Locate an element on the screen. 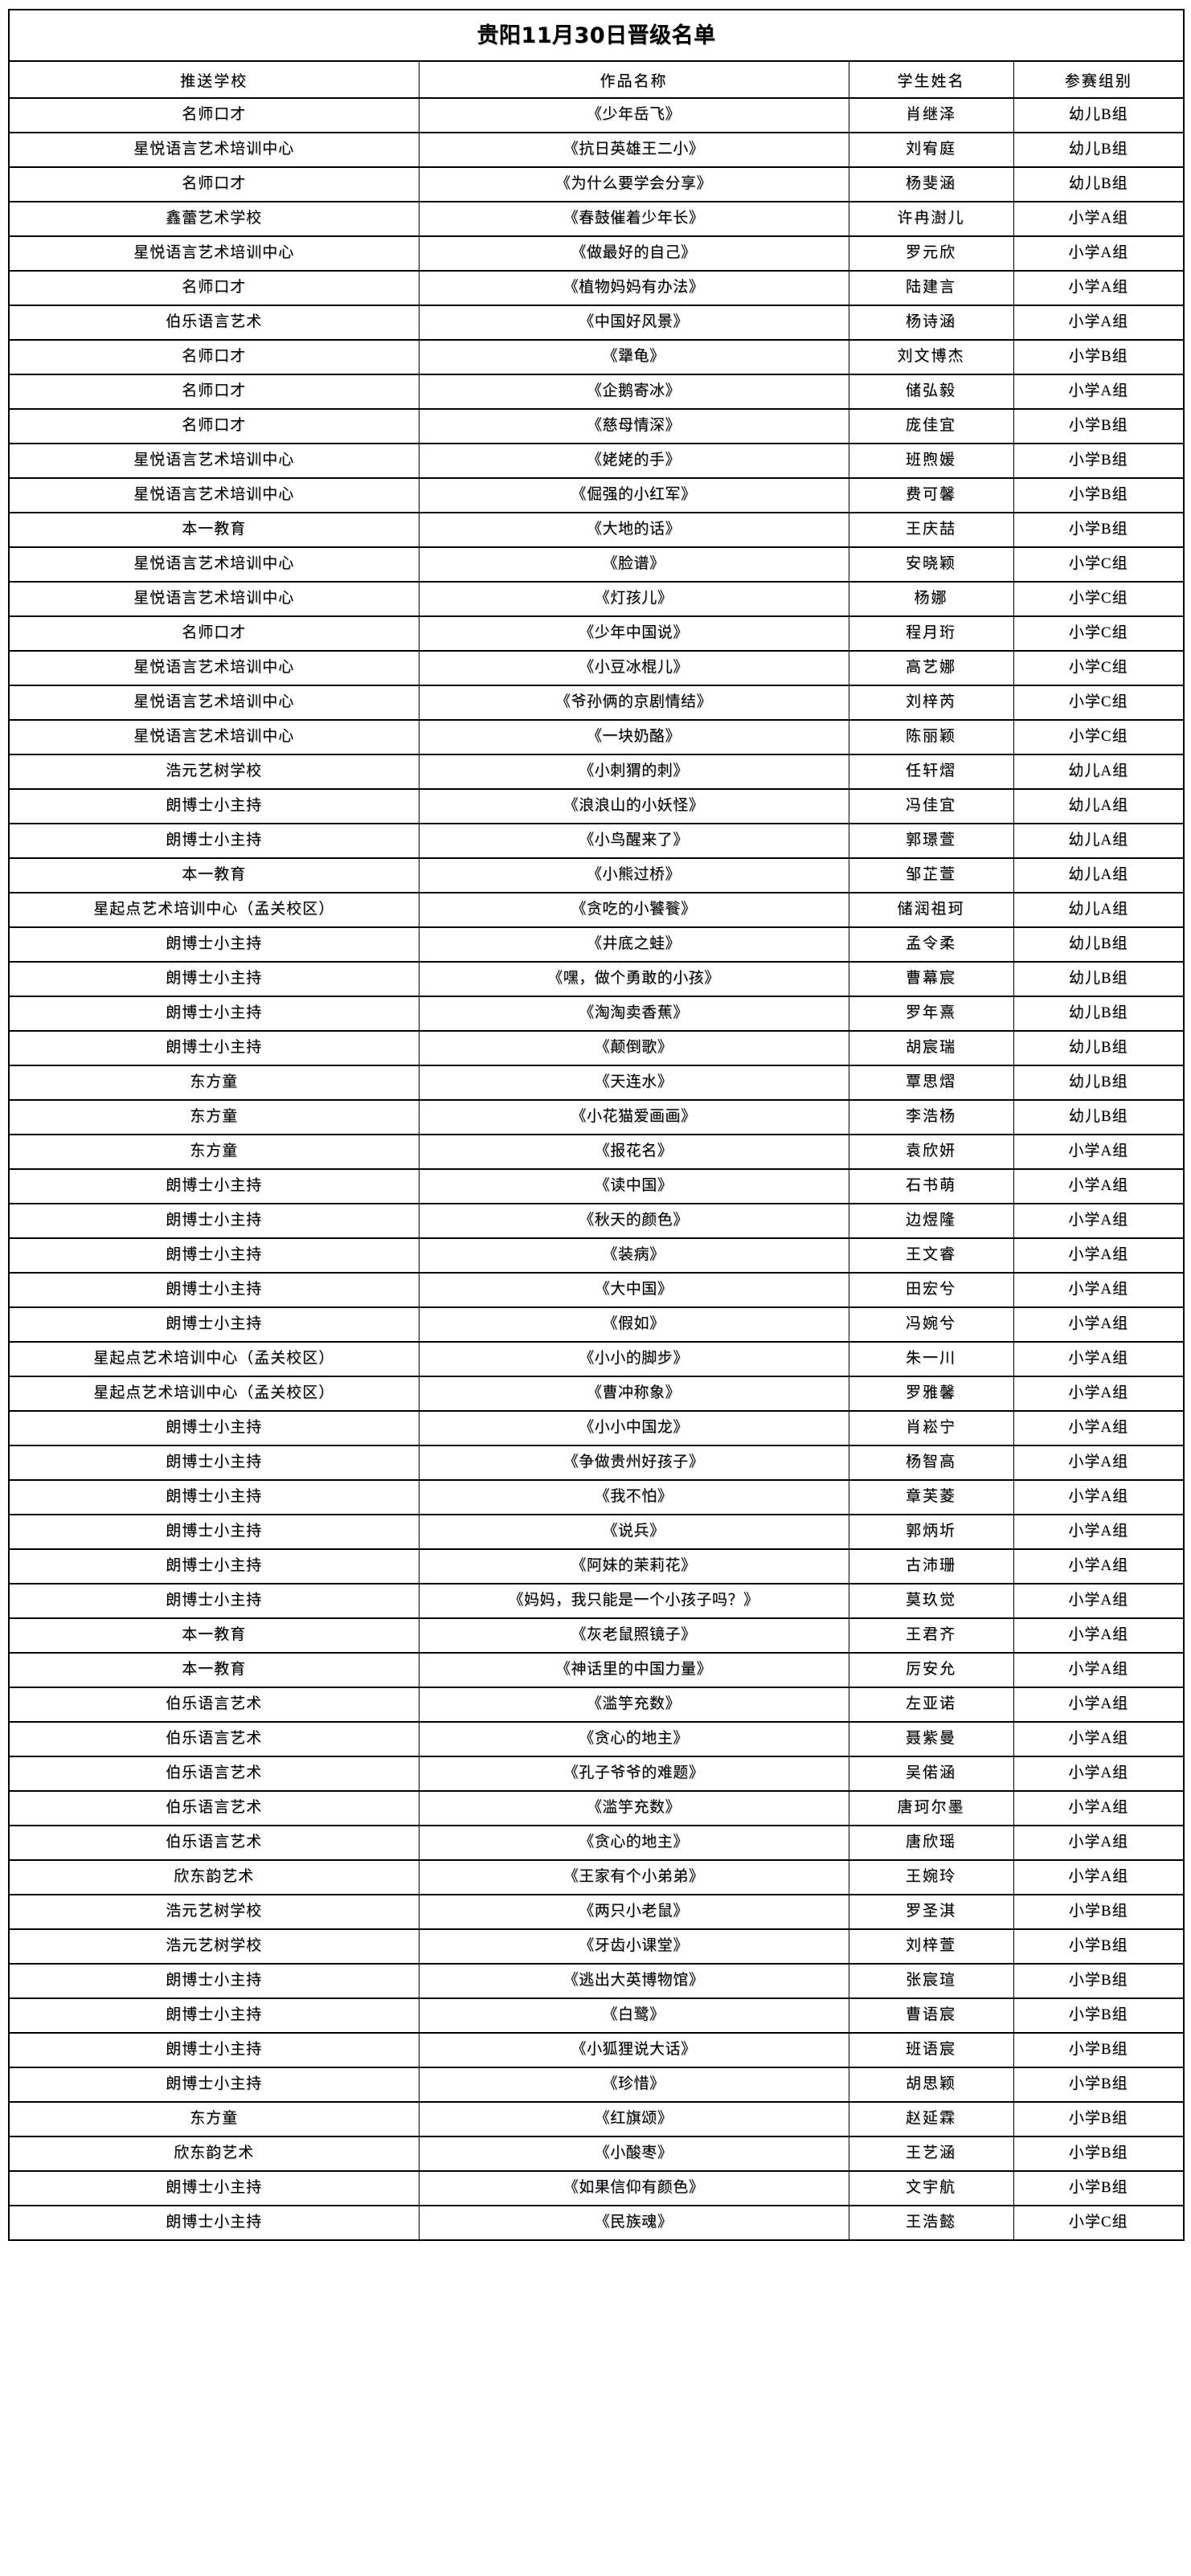 The height and width of the screenshot is (2576, 1191). cell-student: 覃思熠 is located at coordinates (931, 1083).